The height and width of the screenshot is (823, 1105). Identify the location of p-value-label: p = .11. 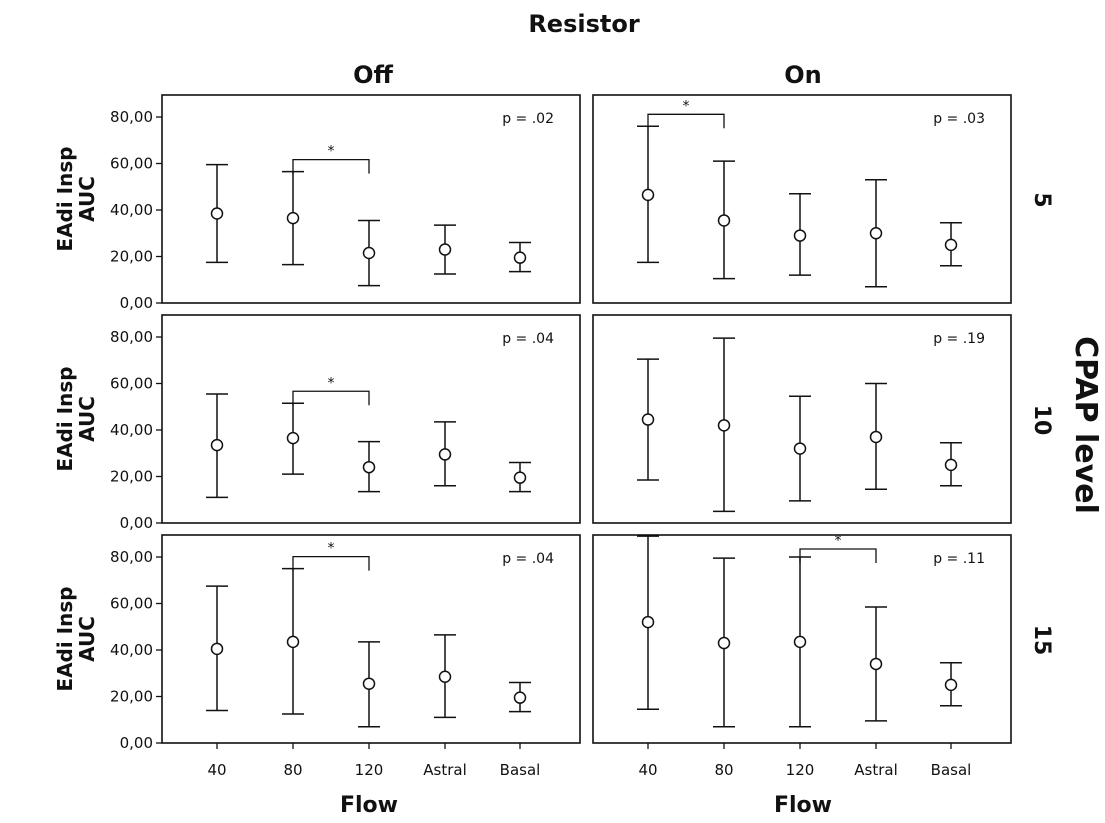
(959, 559).